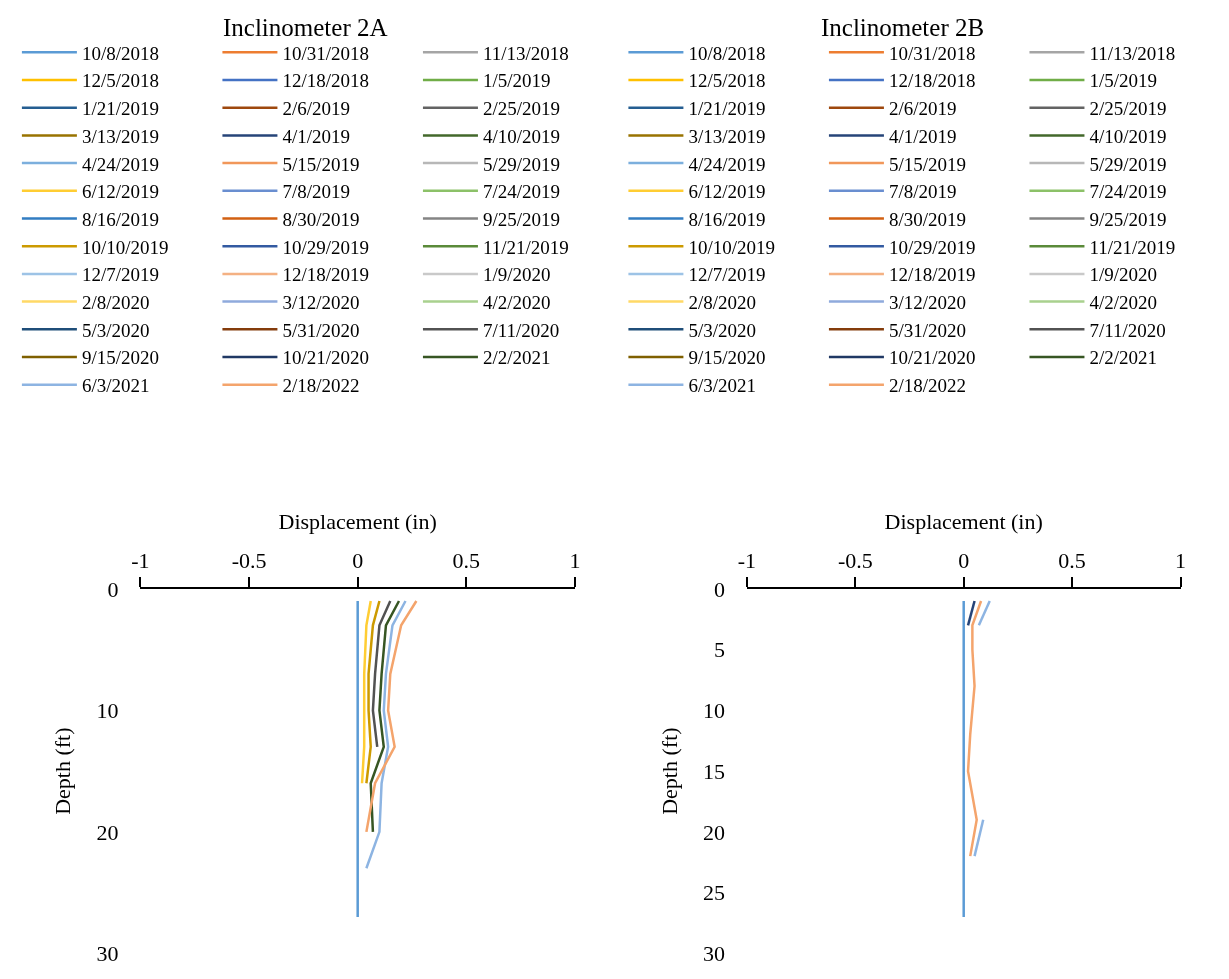 Image resolution: width=1229 pixels, height=979 pixels. Describe the element at coordinates (713, 771) in the screenshot. I see `y-tick-label: 15` at that location.